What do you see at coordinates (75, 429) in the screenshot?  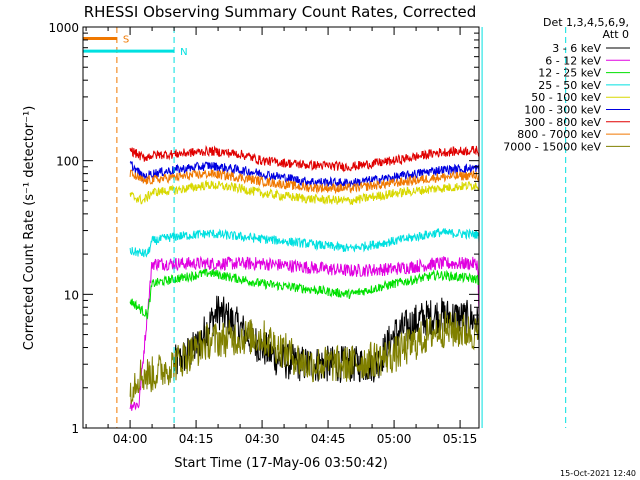 I see `y-tick-label-1: 1` at bounding box center [75, 429].